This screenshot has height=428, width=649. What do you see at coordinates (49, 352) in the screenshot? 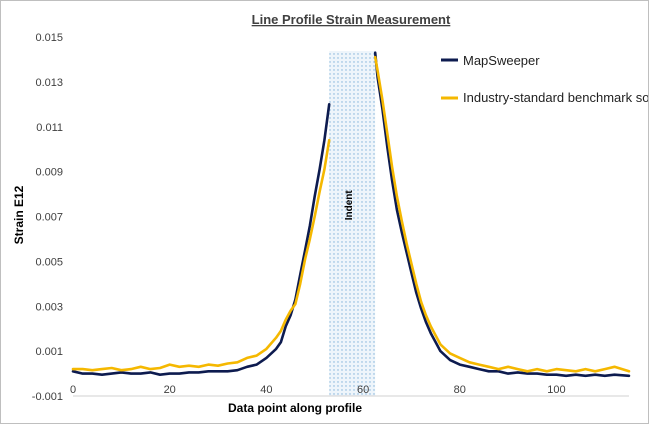
I see `y-tick-label: 0.001` at bounding box center [49, 352].